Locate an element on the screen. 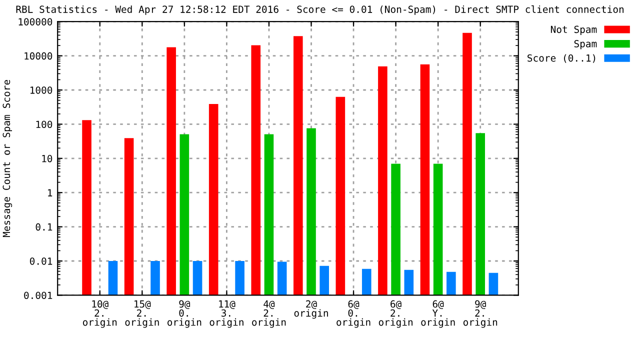  y-tick-label: 0.001 is located at coordinates (38, 296).